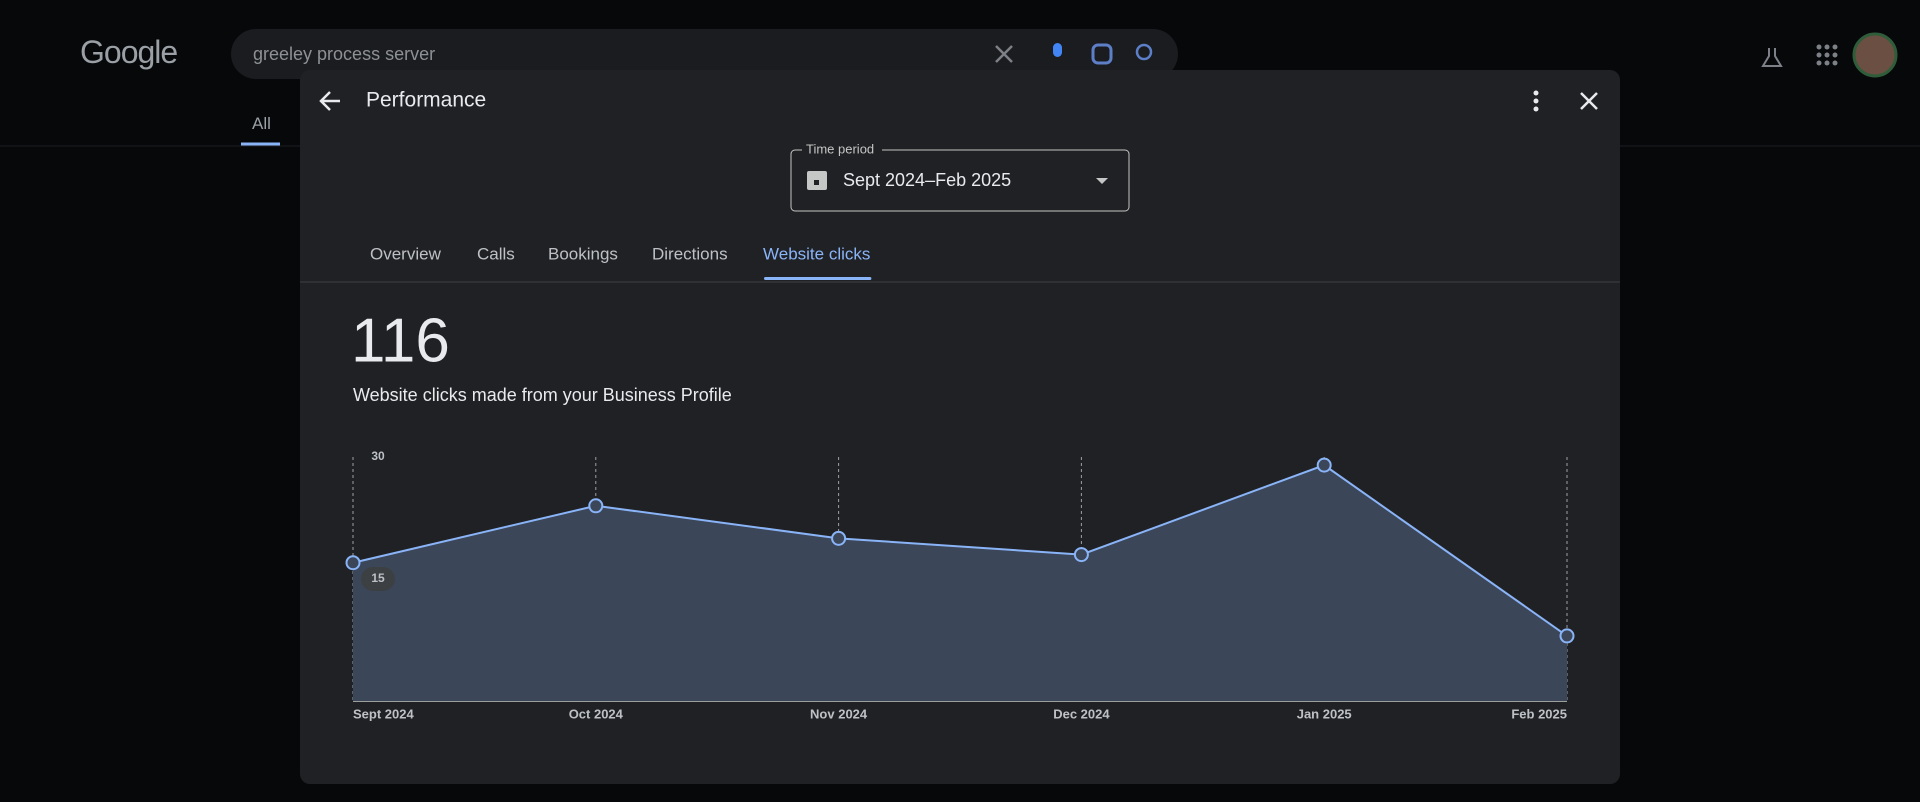 This screenshot has width=1920, height=802. What do you see at coordinates (329, 101) in the screenshot?
I see `back-button` at bounding box center [329, 101].